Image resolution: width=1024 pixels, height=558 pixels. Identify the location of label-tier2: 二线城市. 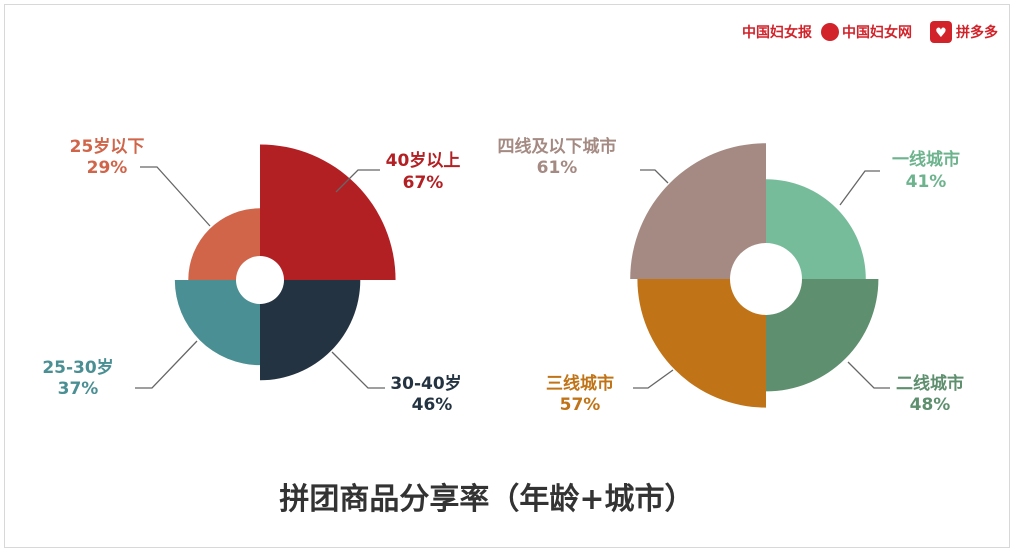
(930, 383).